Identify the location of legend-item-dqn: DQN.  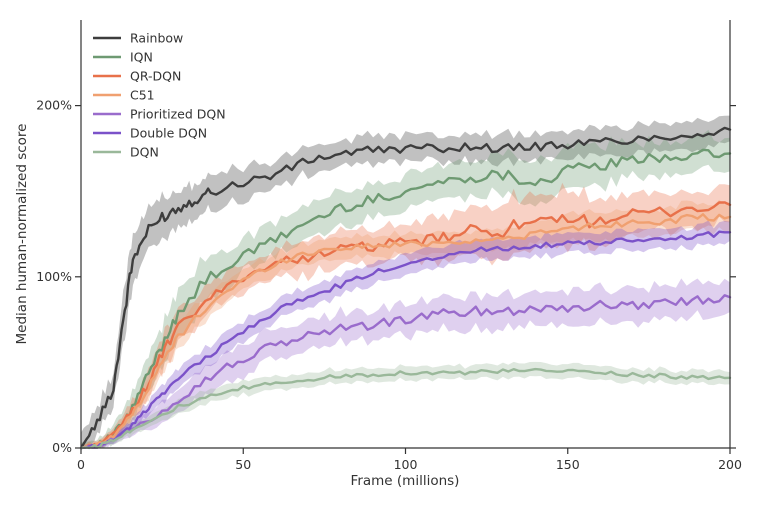
(126, 152).